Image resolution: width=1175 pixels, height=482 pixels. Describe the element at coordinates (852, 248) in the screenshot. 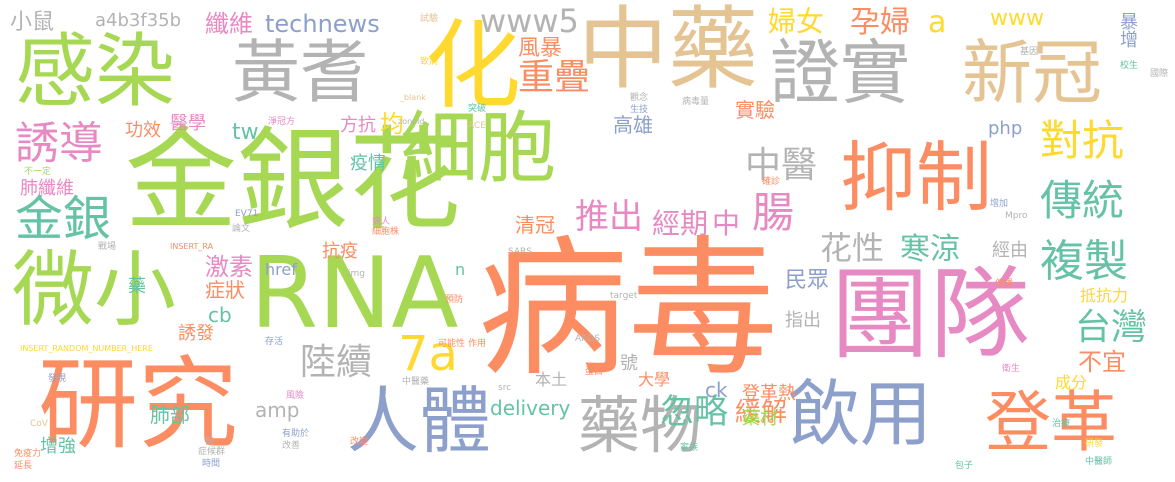

I see `word: 花性` at that location.